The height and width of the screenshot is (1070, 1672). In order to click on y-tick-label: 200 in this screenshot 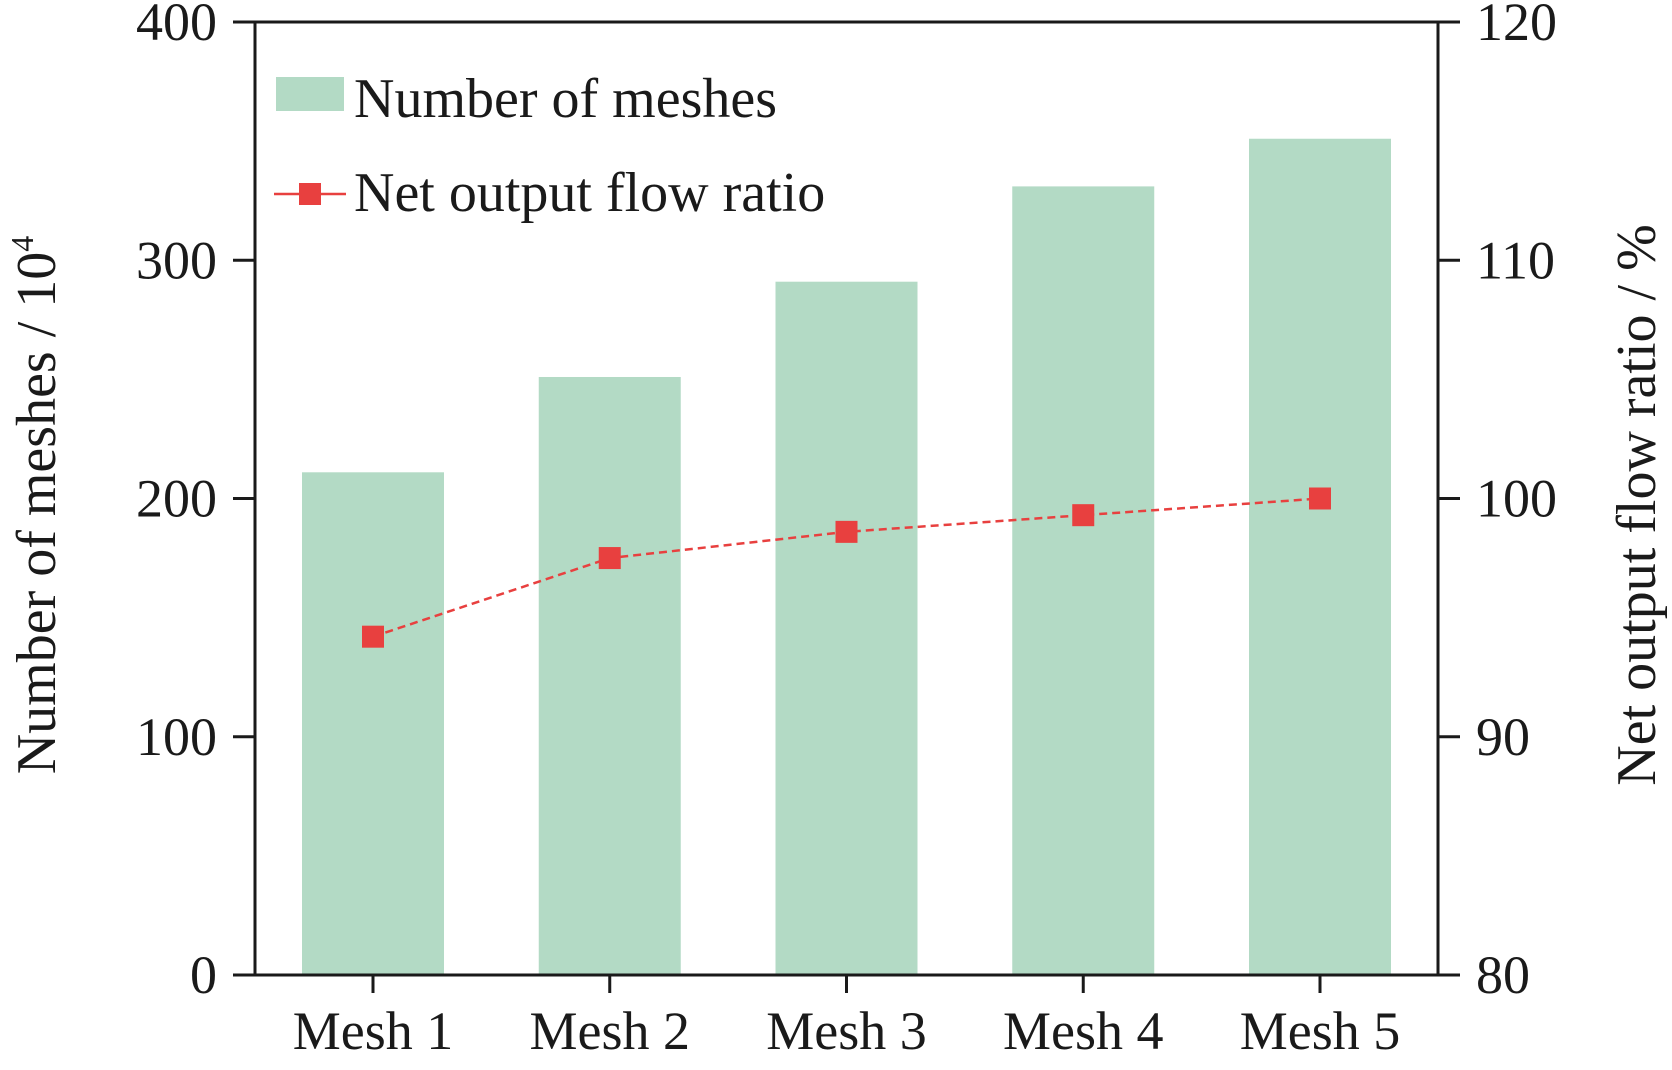, I will do `click(176, 499)`.